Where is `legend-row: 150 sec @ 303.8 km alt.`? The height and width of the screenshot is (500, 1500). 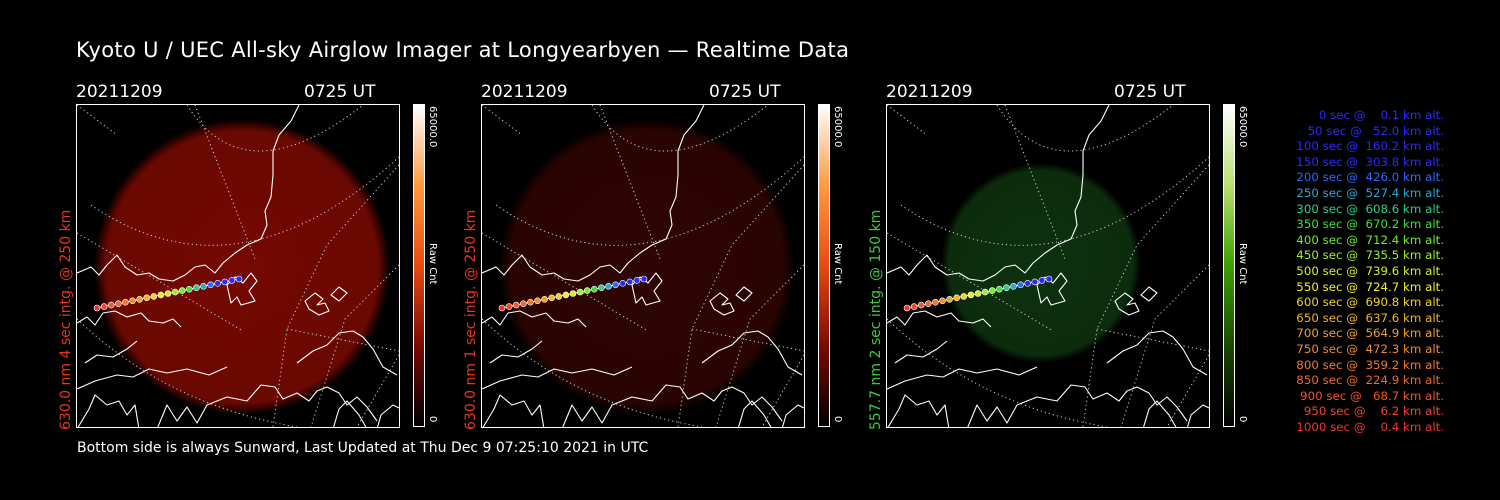 legend-row: 150 sec @ 303.8 km alt. is located at coordinates (1368, 161).